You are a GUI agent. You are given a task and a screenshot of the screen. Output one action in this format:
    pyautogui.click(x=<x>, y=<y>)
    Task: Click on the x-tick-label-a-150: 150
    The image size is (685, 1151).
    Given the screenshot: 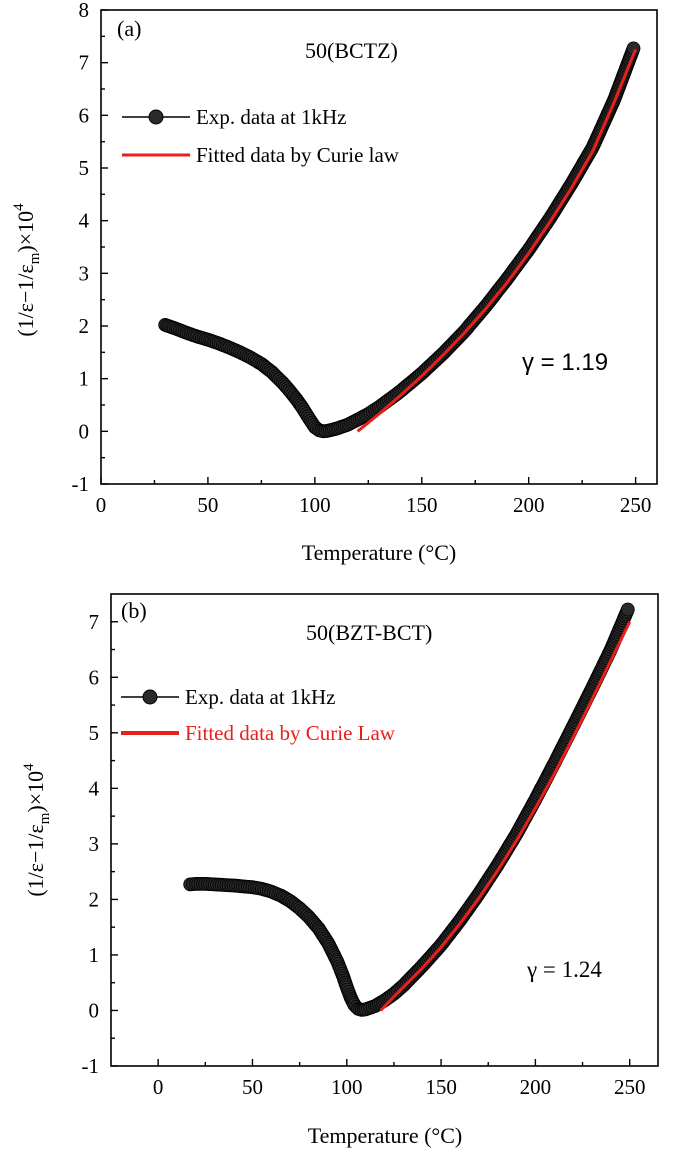 What is the action you would take?
    pyautogui.click(x=422, y=505)
    